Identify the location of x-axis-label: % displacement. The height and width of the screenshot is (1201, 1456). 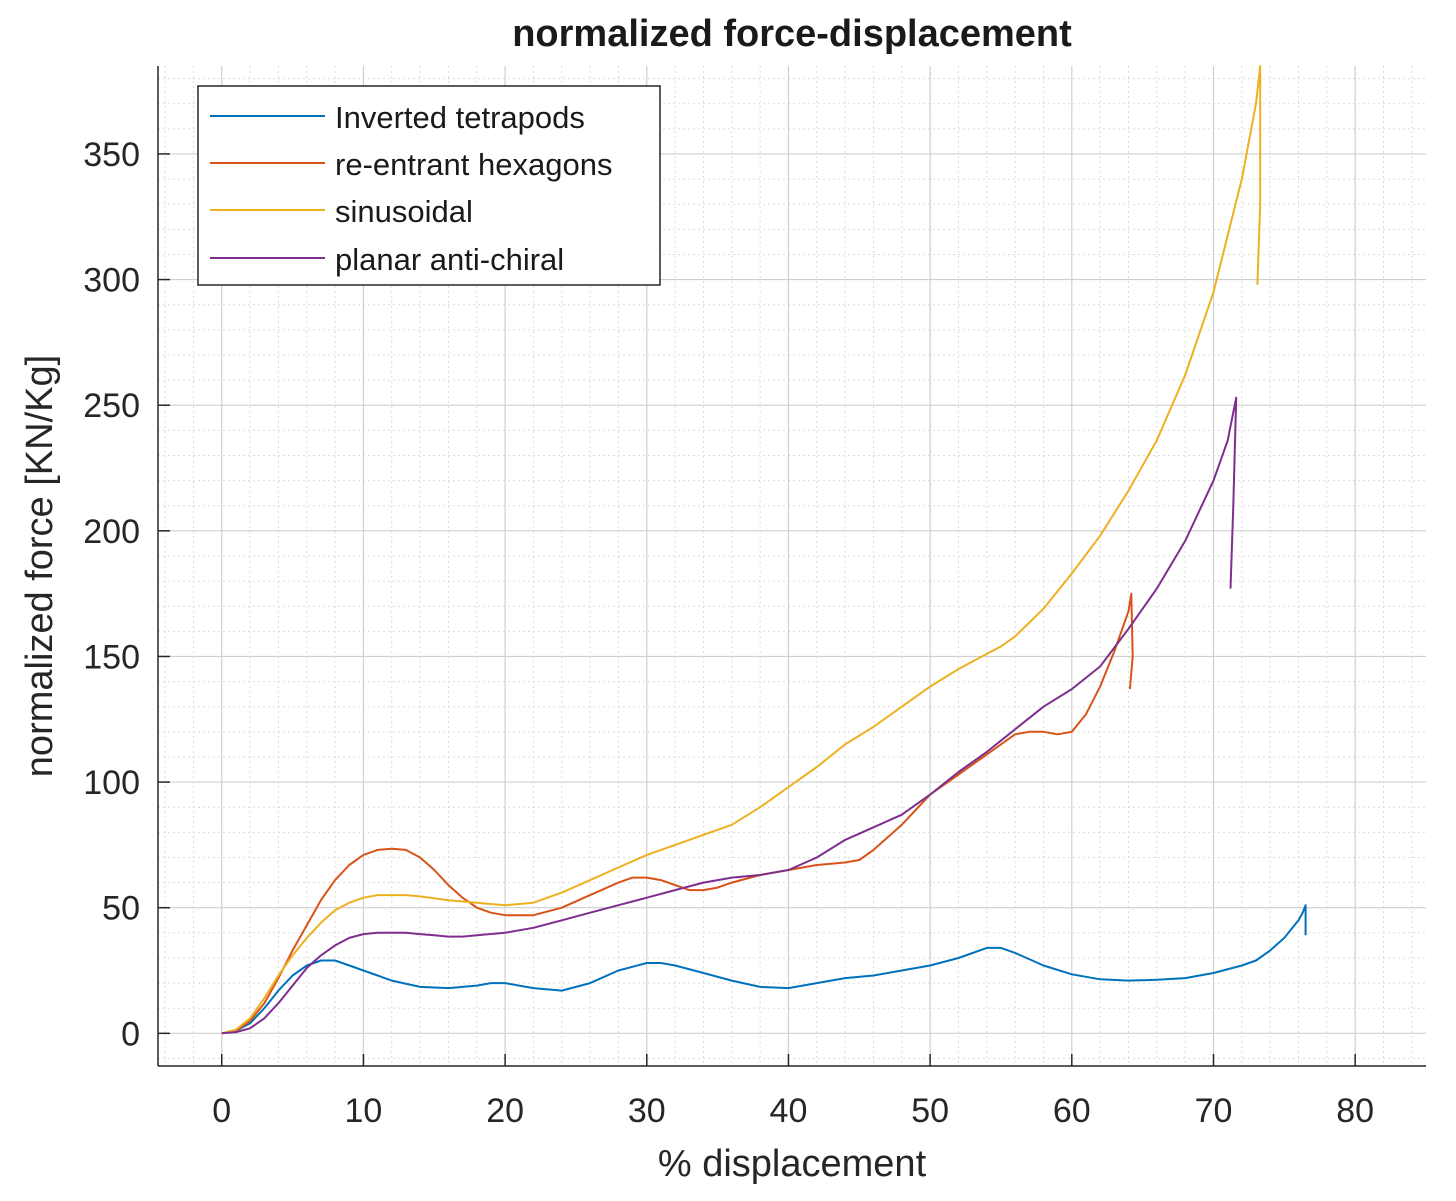
(792, 1164).